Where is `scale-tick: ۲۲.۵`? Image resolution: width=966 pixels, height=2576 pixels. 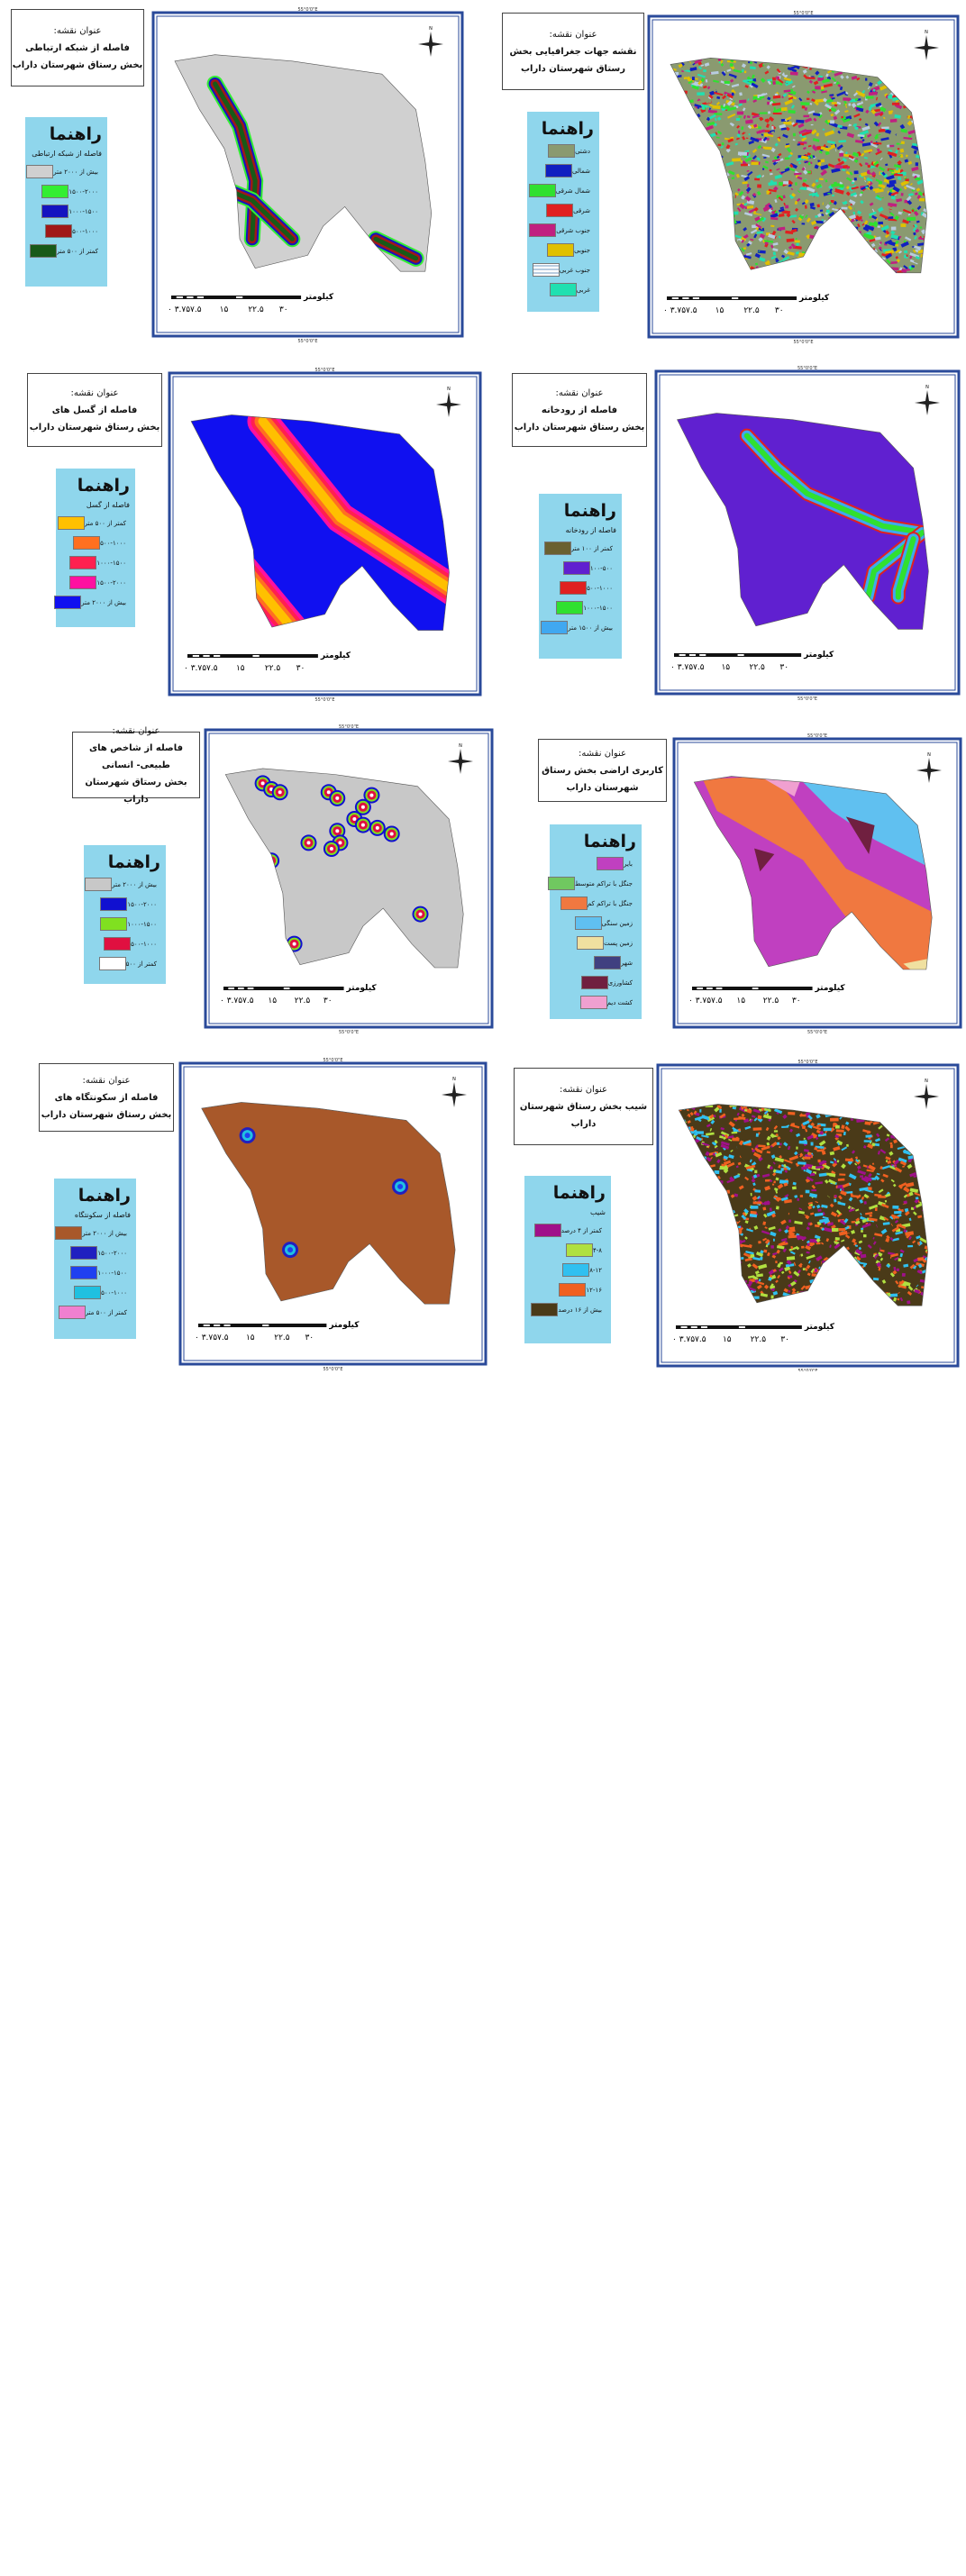
scale-tick: ۲۲.۵ is located at coordinates (757, 667).